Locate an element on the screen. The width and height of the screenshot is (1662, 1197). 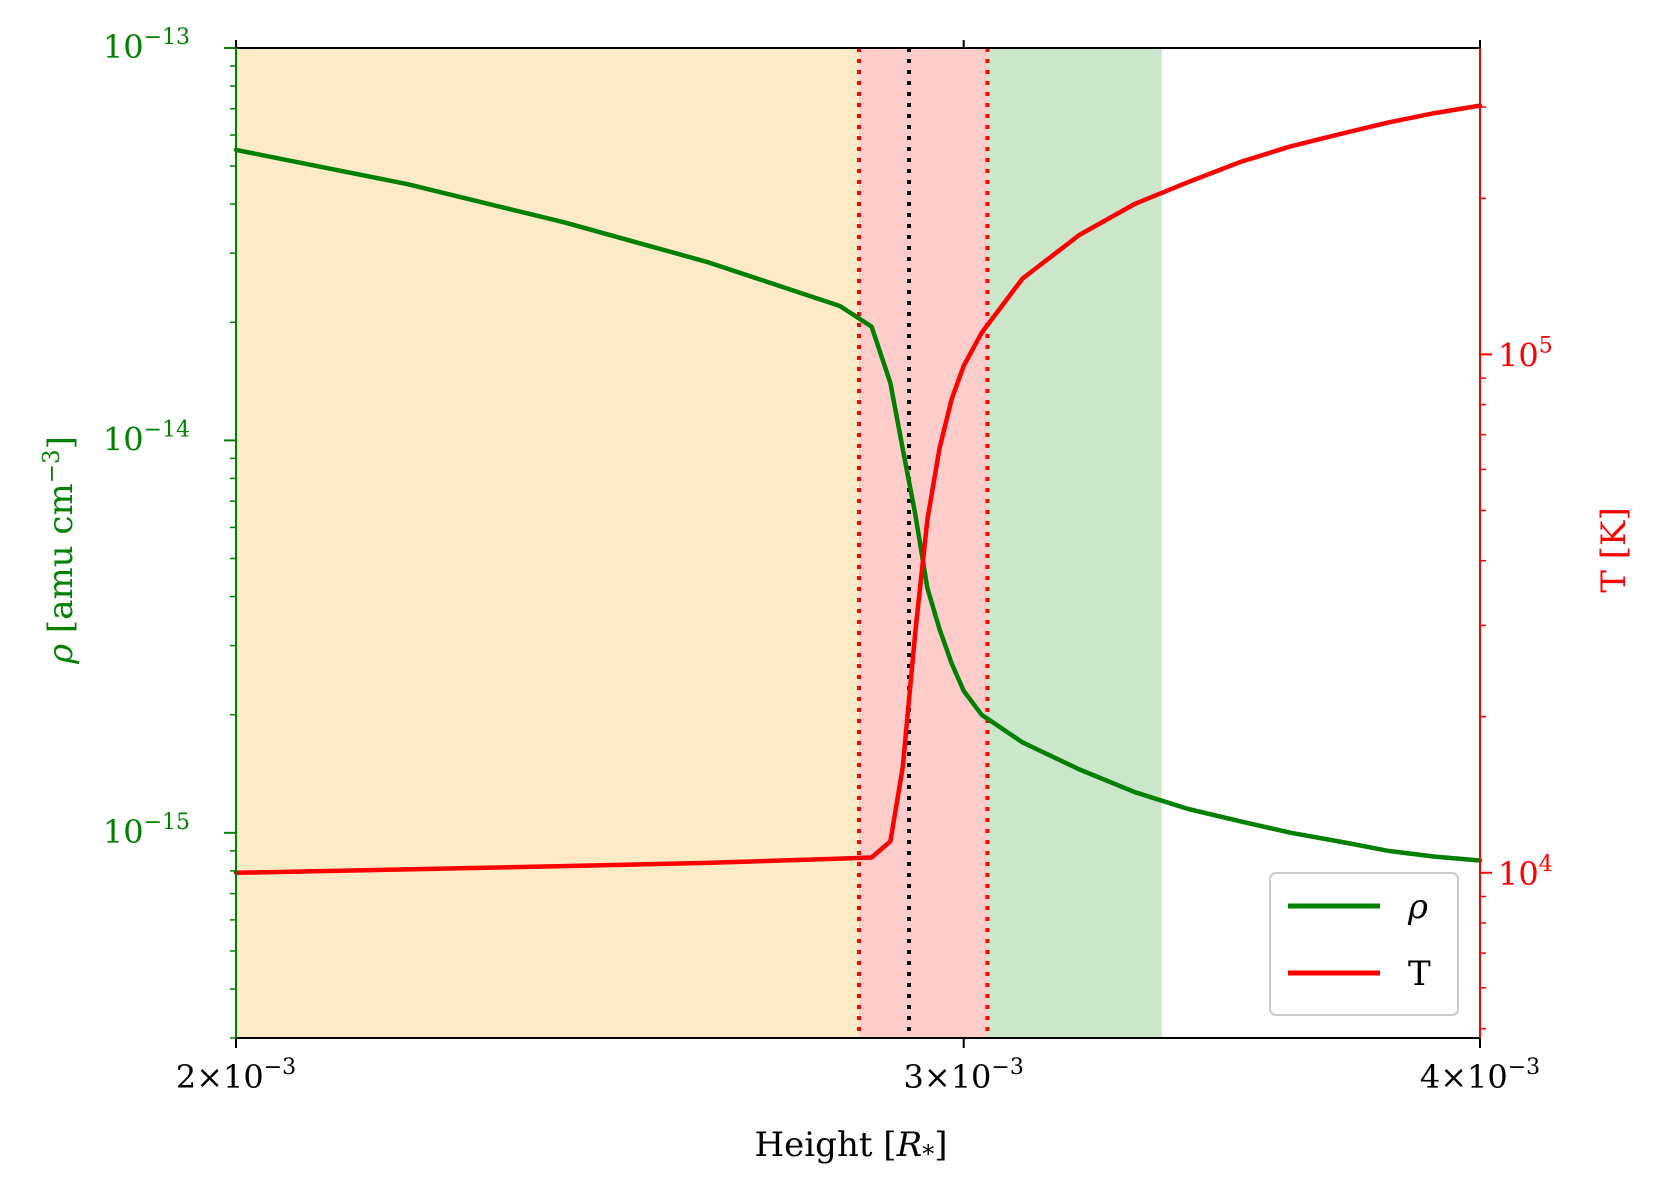
left-y-axis-label: ρ [amu cm−3] is located at coordinates (60, 550).